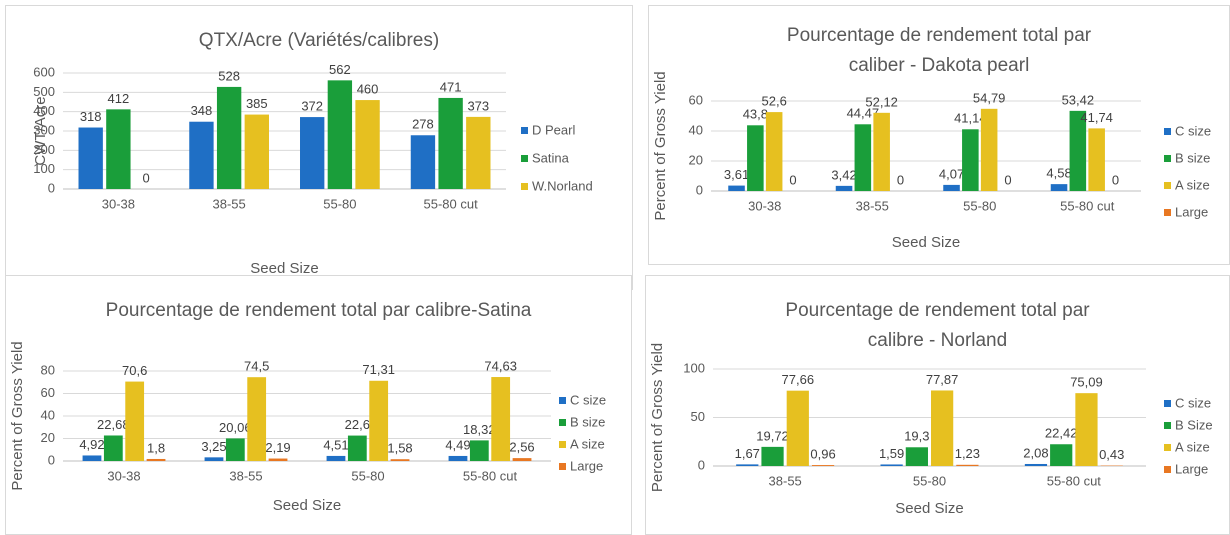 The image size is (1230, 535). I want to click on data-label: 75,09, so click(1086, 382).